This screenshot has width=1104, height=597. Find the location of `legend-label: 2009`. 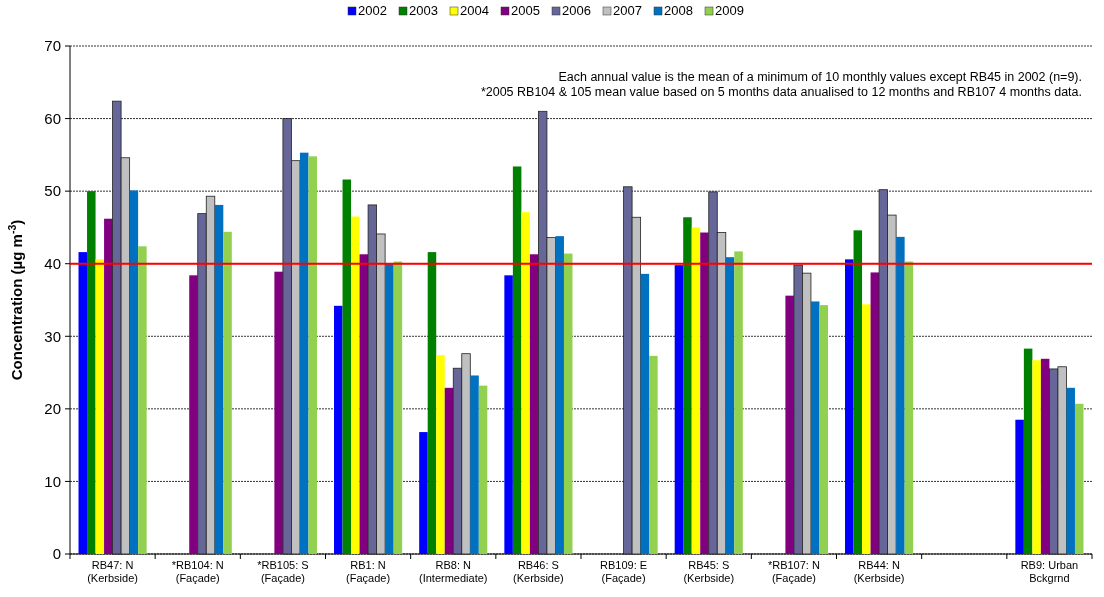

legend-label: 2009 is located at coordinates (729, 10).